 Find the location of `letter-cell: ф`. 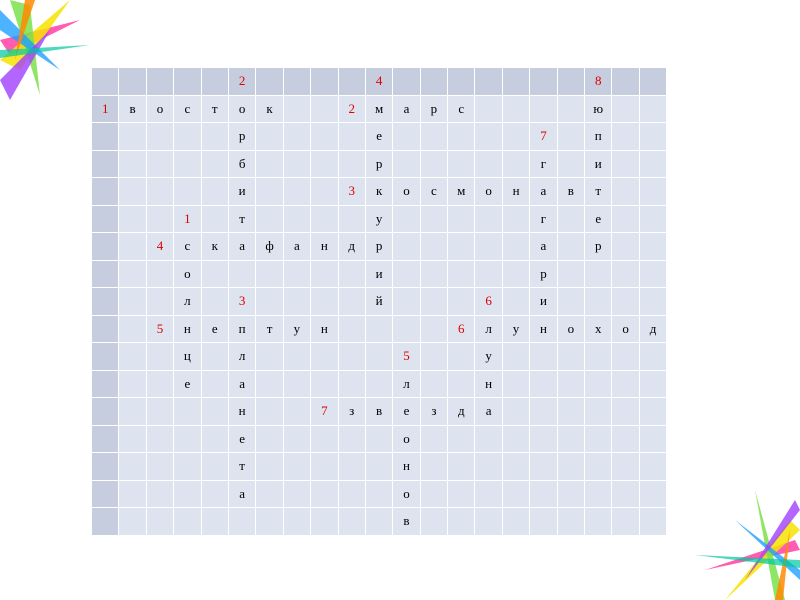

letter-cell: ф is located at coordinates (269, 246).